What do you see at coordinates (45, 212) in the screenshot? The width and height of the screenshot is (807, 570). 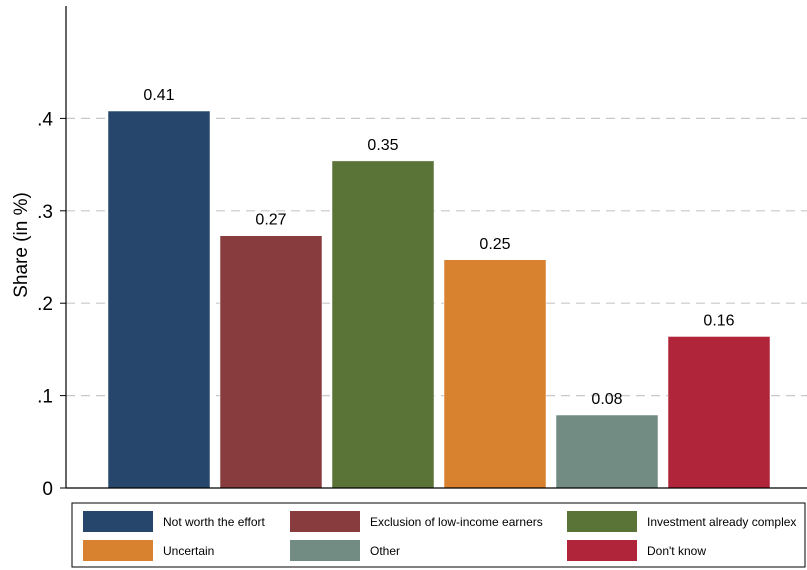 I see `y-tick-label: .3` at bounding box center [45, 212].